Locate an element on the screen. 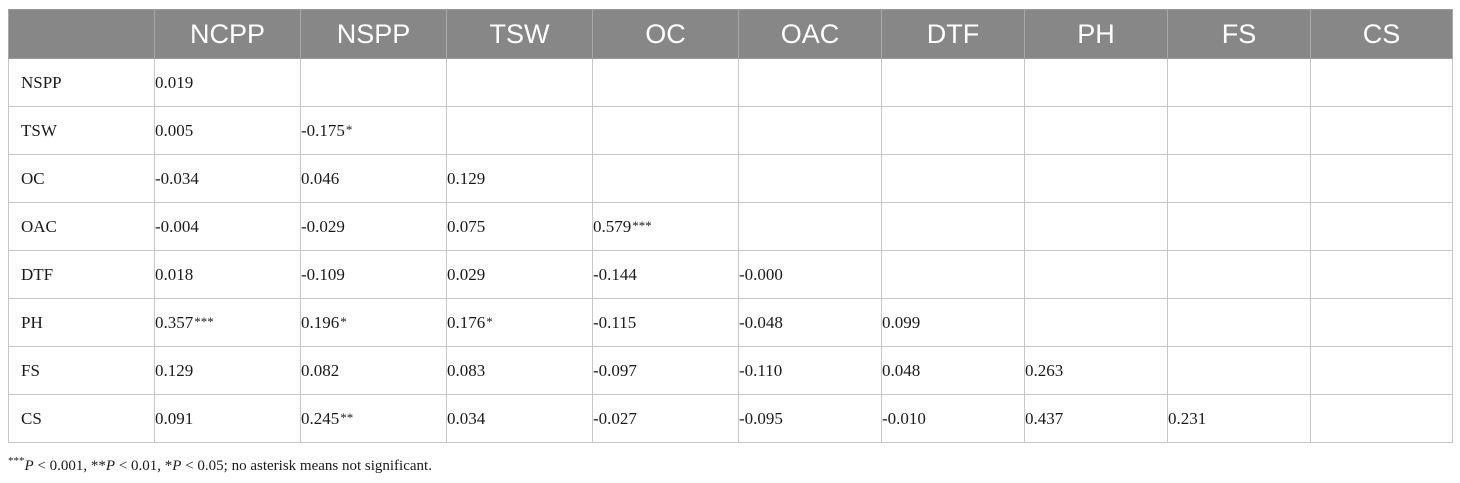  table-cell: -0.109 is located at coordinates (373, 274).